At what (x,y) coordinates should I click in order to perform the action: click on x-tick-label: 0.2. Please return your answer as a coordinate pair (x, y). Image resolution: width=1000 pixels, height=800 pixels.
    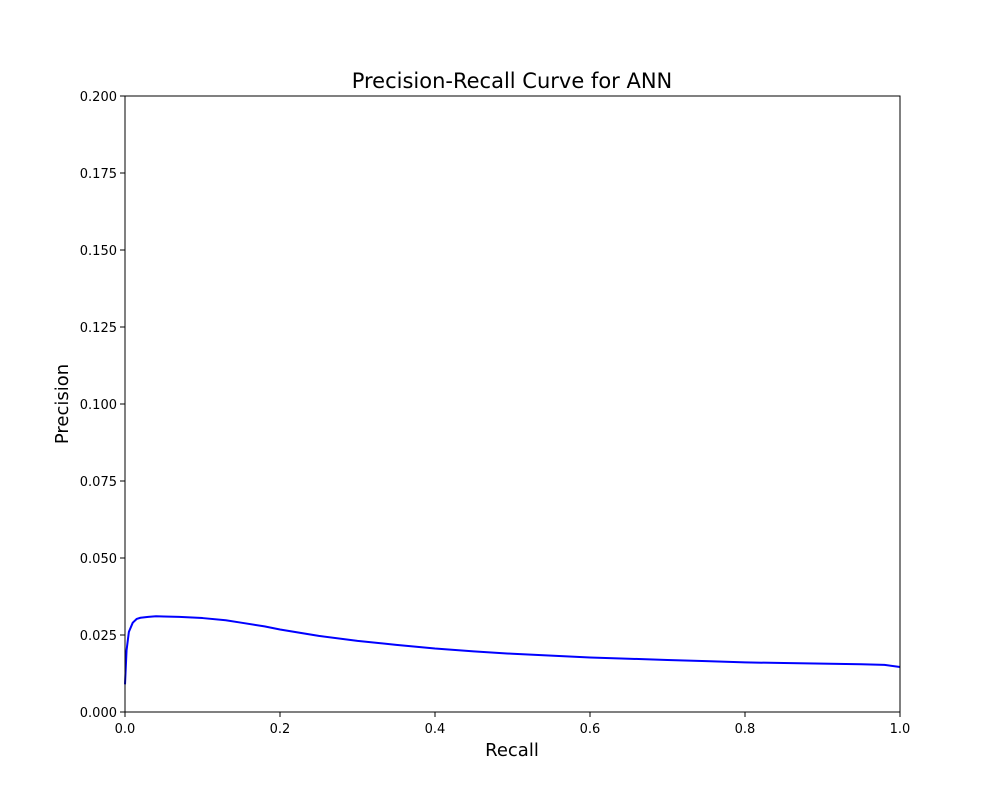
    Looking at the image, I should click on (280, 729).